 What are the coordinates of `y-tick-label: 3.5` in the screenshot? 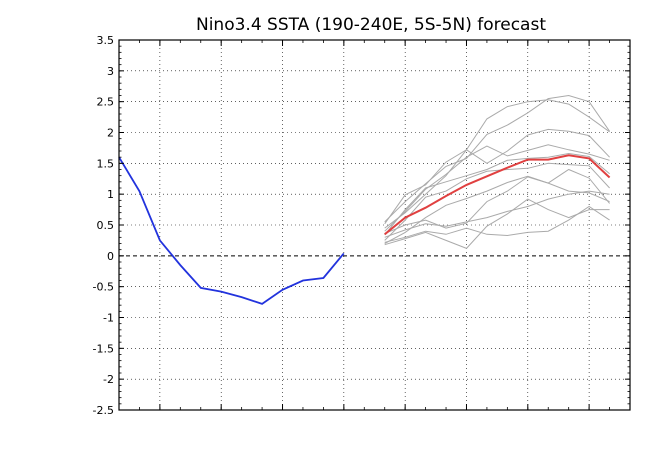 It's located at (106, 40).